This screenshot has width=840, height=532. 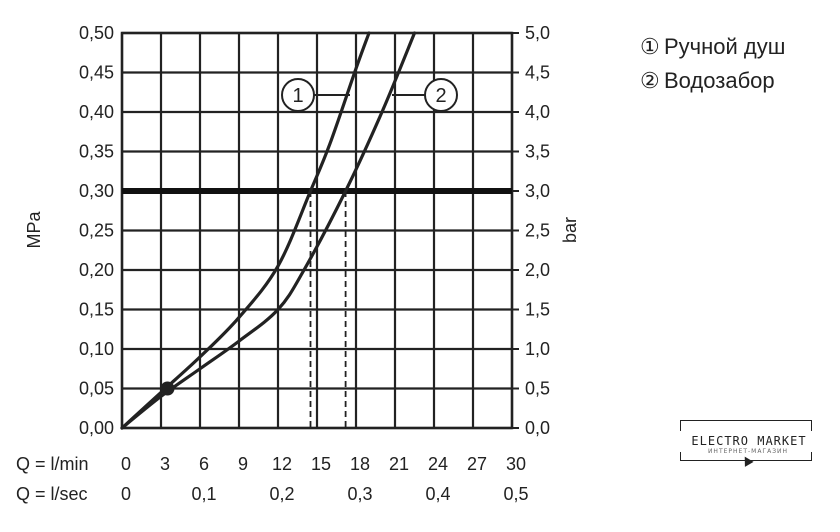 What do you see at coordinates (126, 464) in the screenshot?
I see `x-primary-tick-label: 0` at bounding box center [126, 464].